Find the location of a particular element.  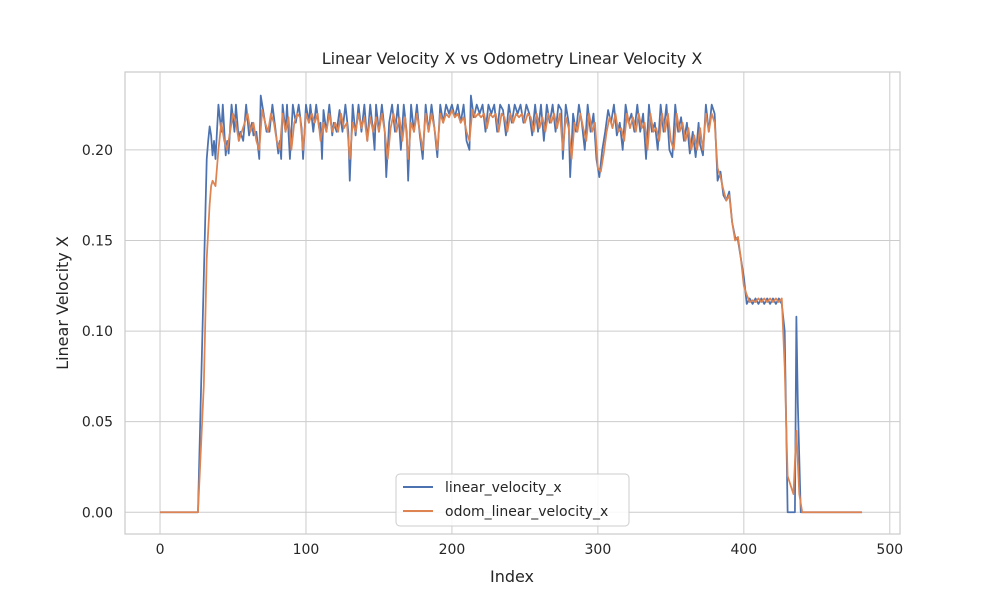

x-tick-label: 300 is located at coordinates (598, 550).